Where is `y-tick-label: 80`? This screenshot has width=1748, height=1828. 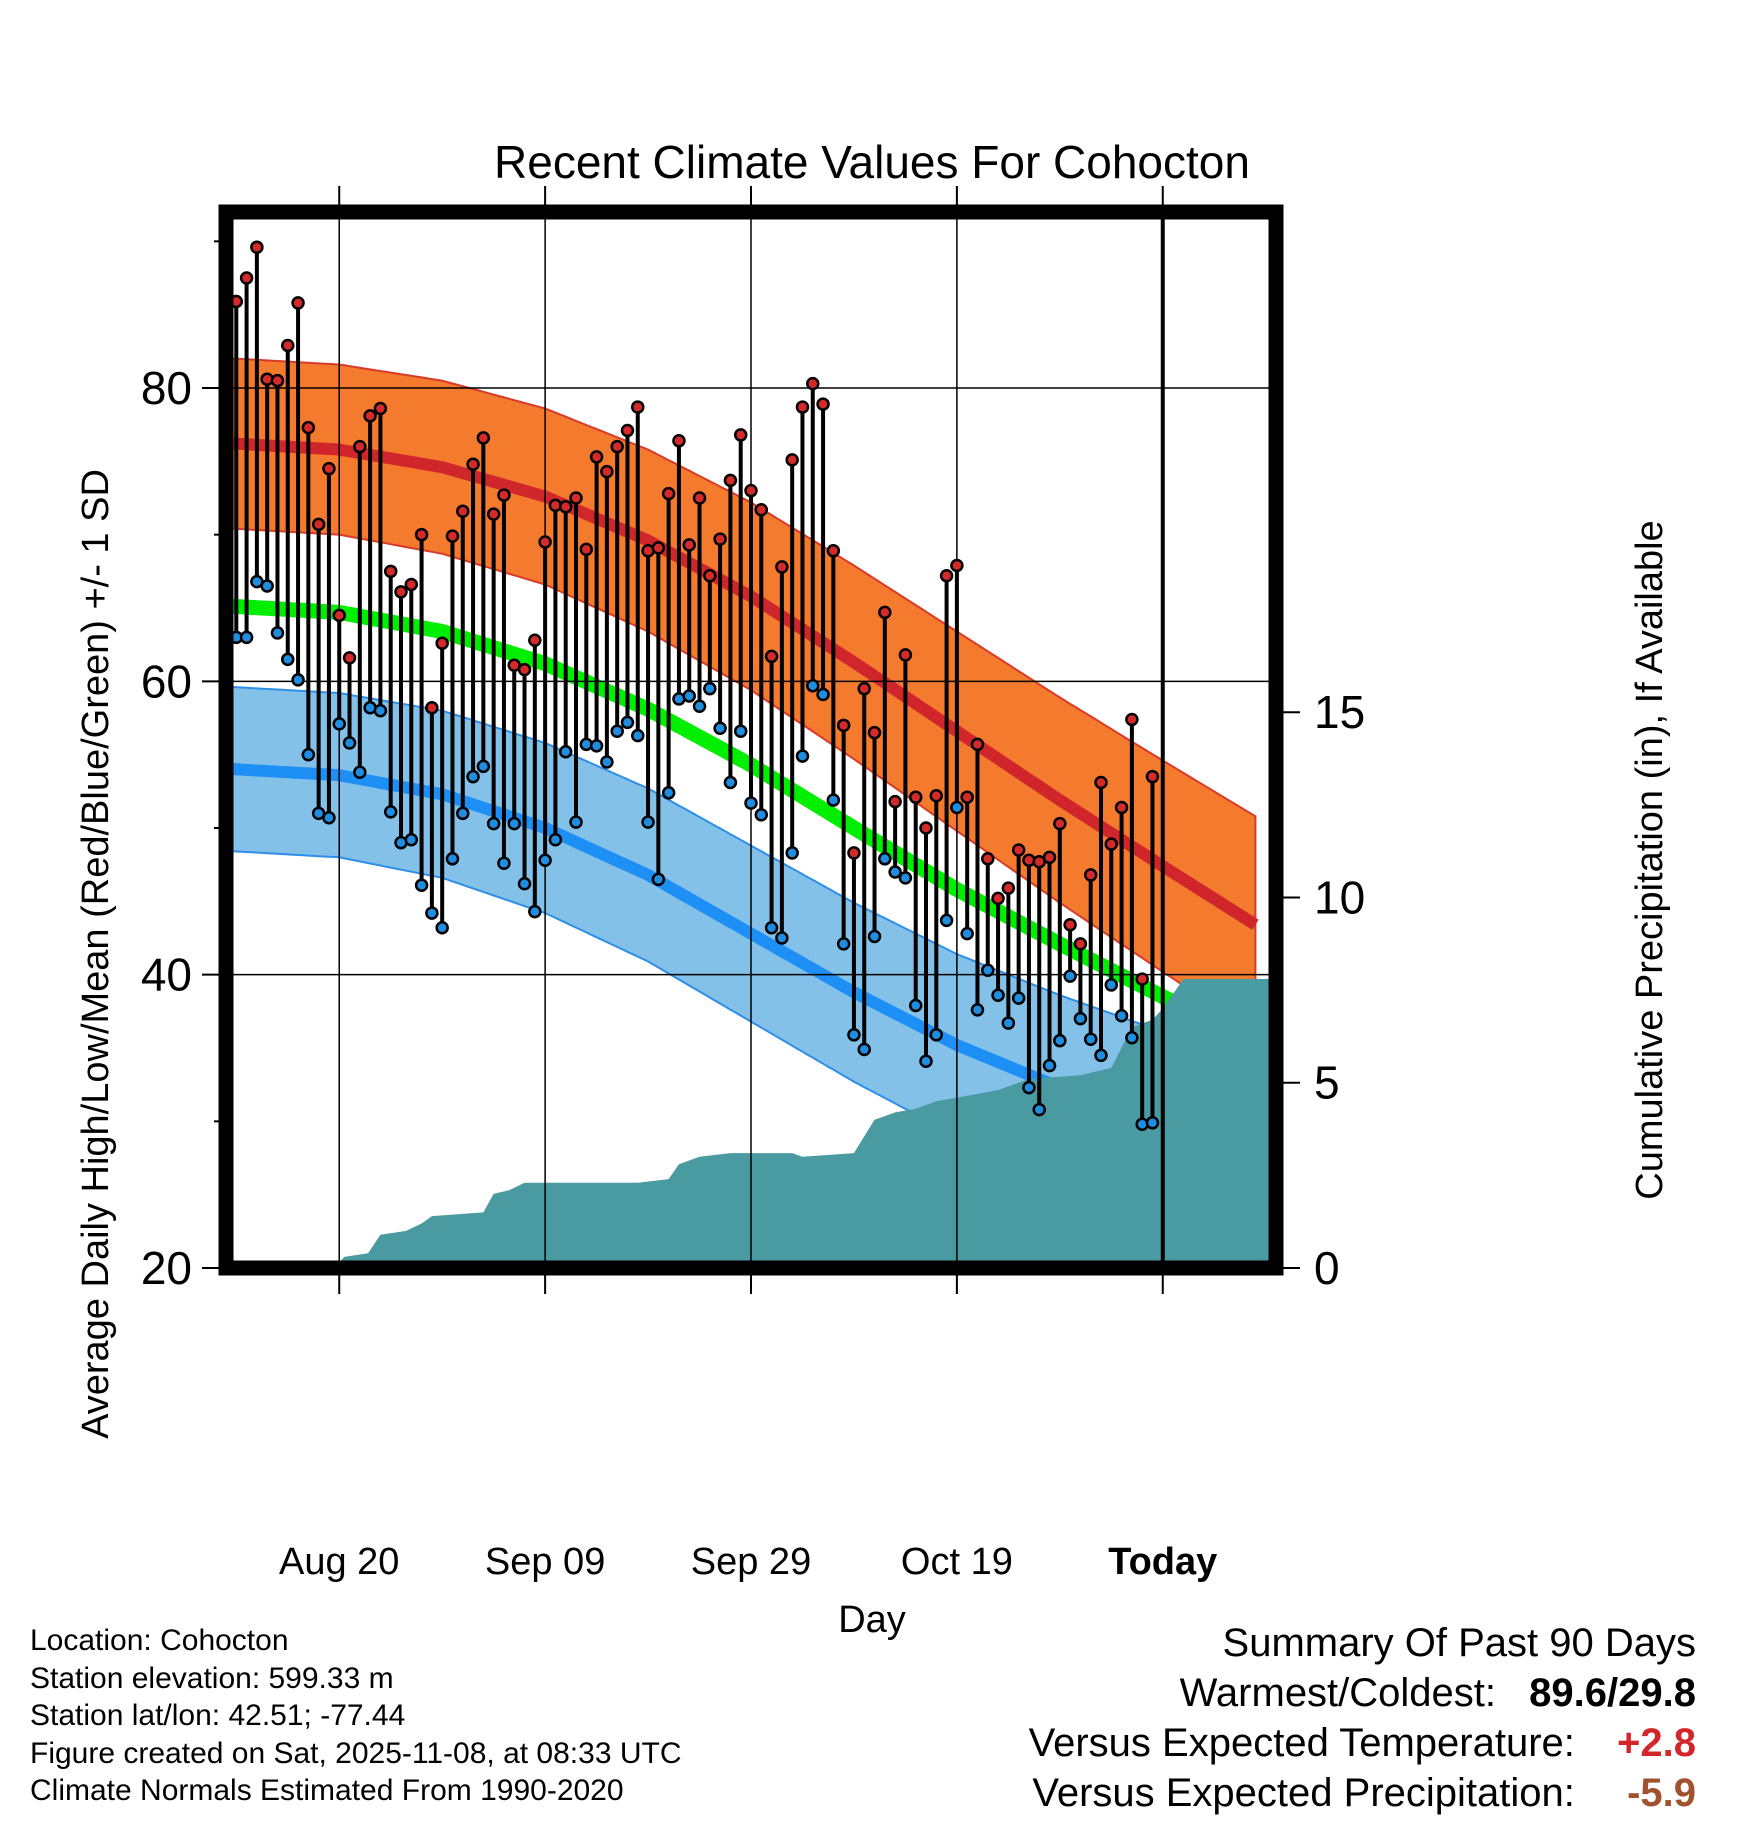 y-tick-label: 80 is located at coordinates (166, 388).